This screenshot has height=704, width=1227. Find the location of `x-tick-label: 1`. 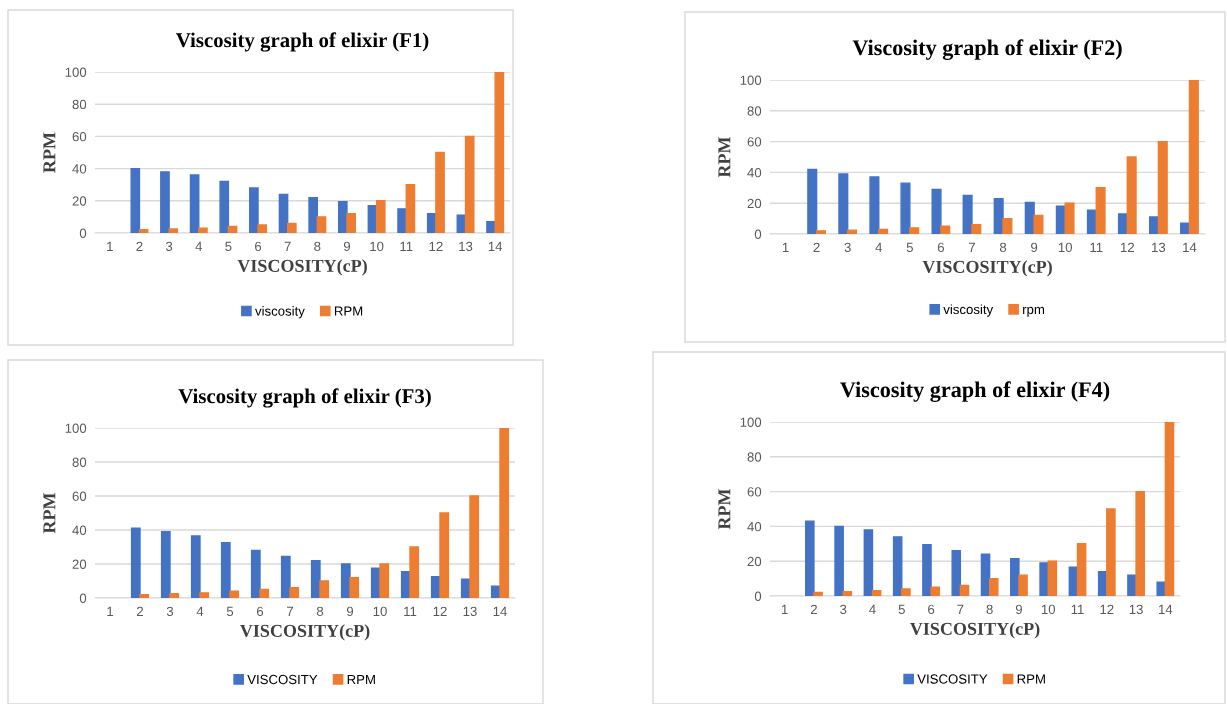

x-tick-label: 1 is located at coordinates (110, 611).